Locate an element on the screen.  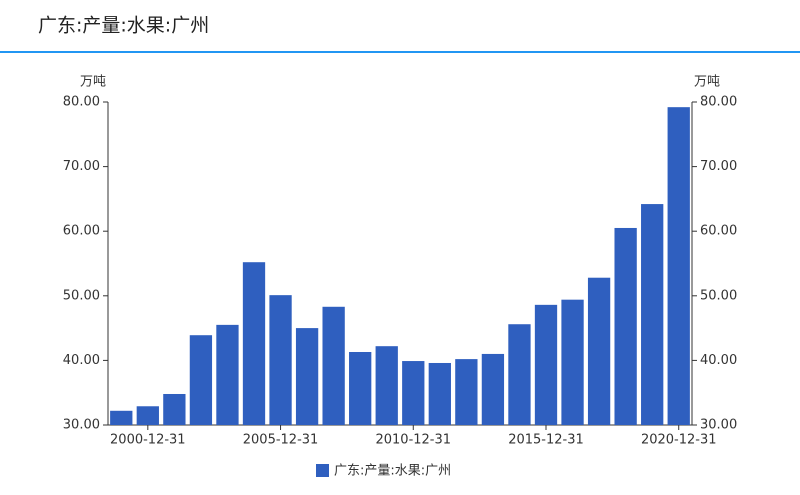
y-tick-label: 60.00 is located at coordinates (81, 231).